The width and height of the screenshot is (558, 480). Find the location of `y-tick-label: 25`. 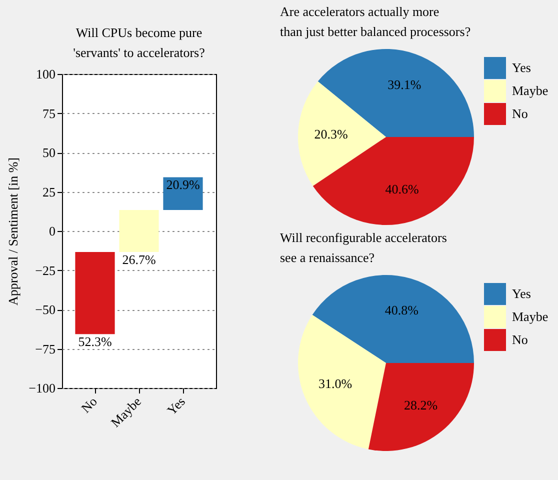

y-tick-label: 25 is located at coordinates (49, 192).